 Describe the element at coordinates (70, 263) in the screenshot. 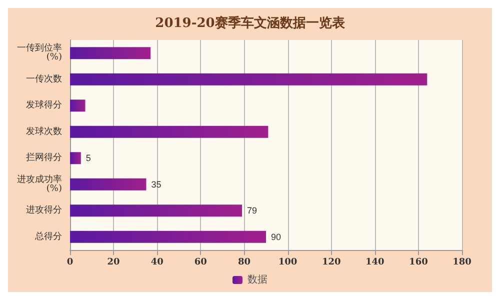

I see `x-tick-label: 0` at that location.